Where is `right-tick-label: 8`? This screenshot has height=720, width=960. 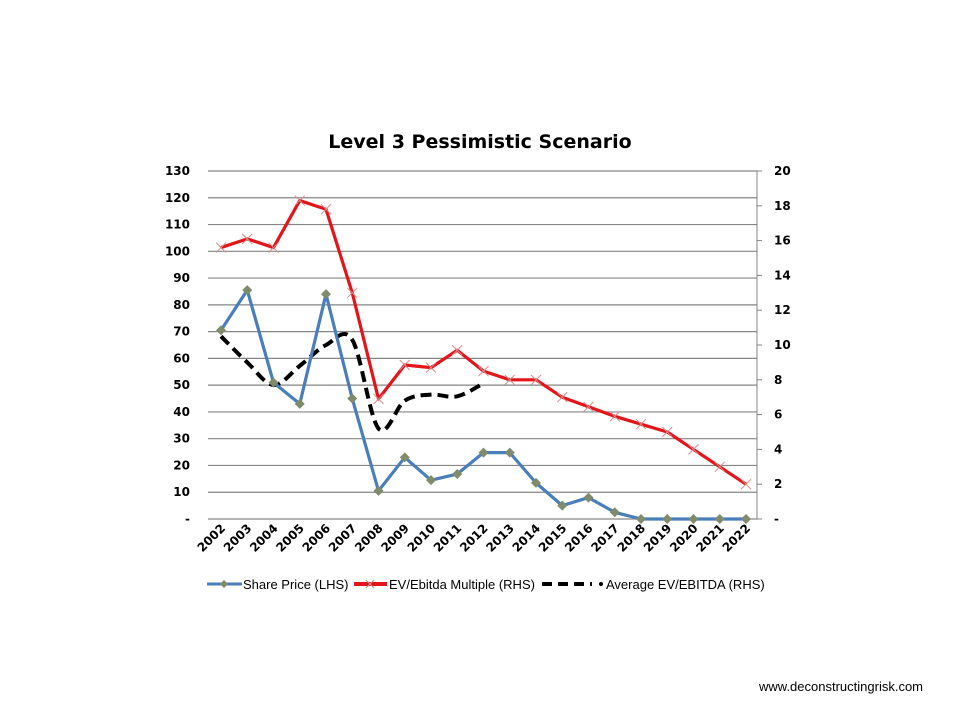 right-tick-label: 8 is located at coordinates (778, 380).